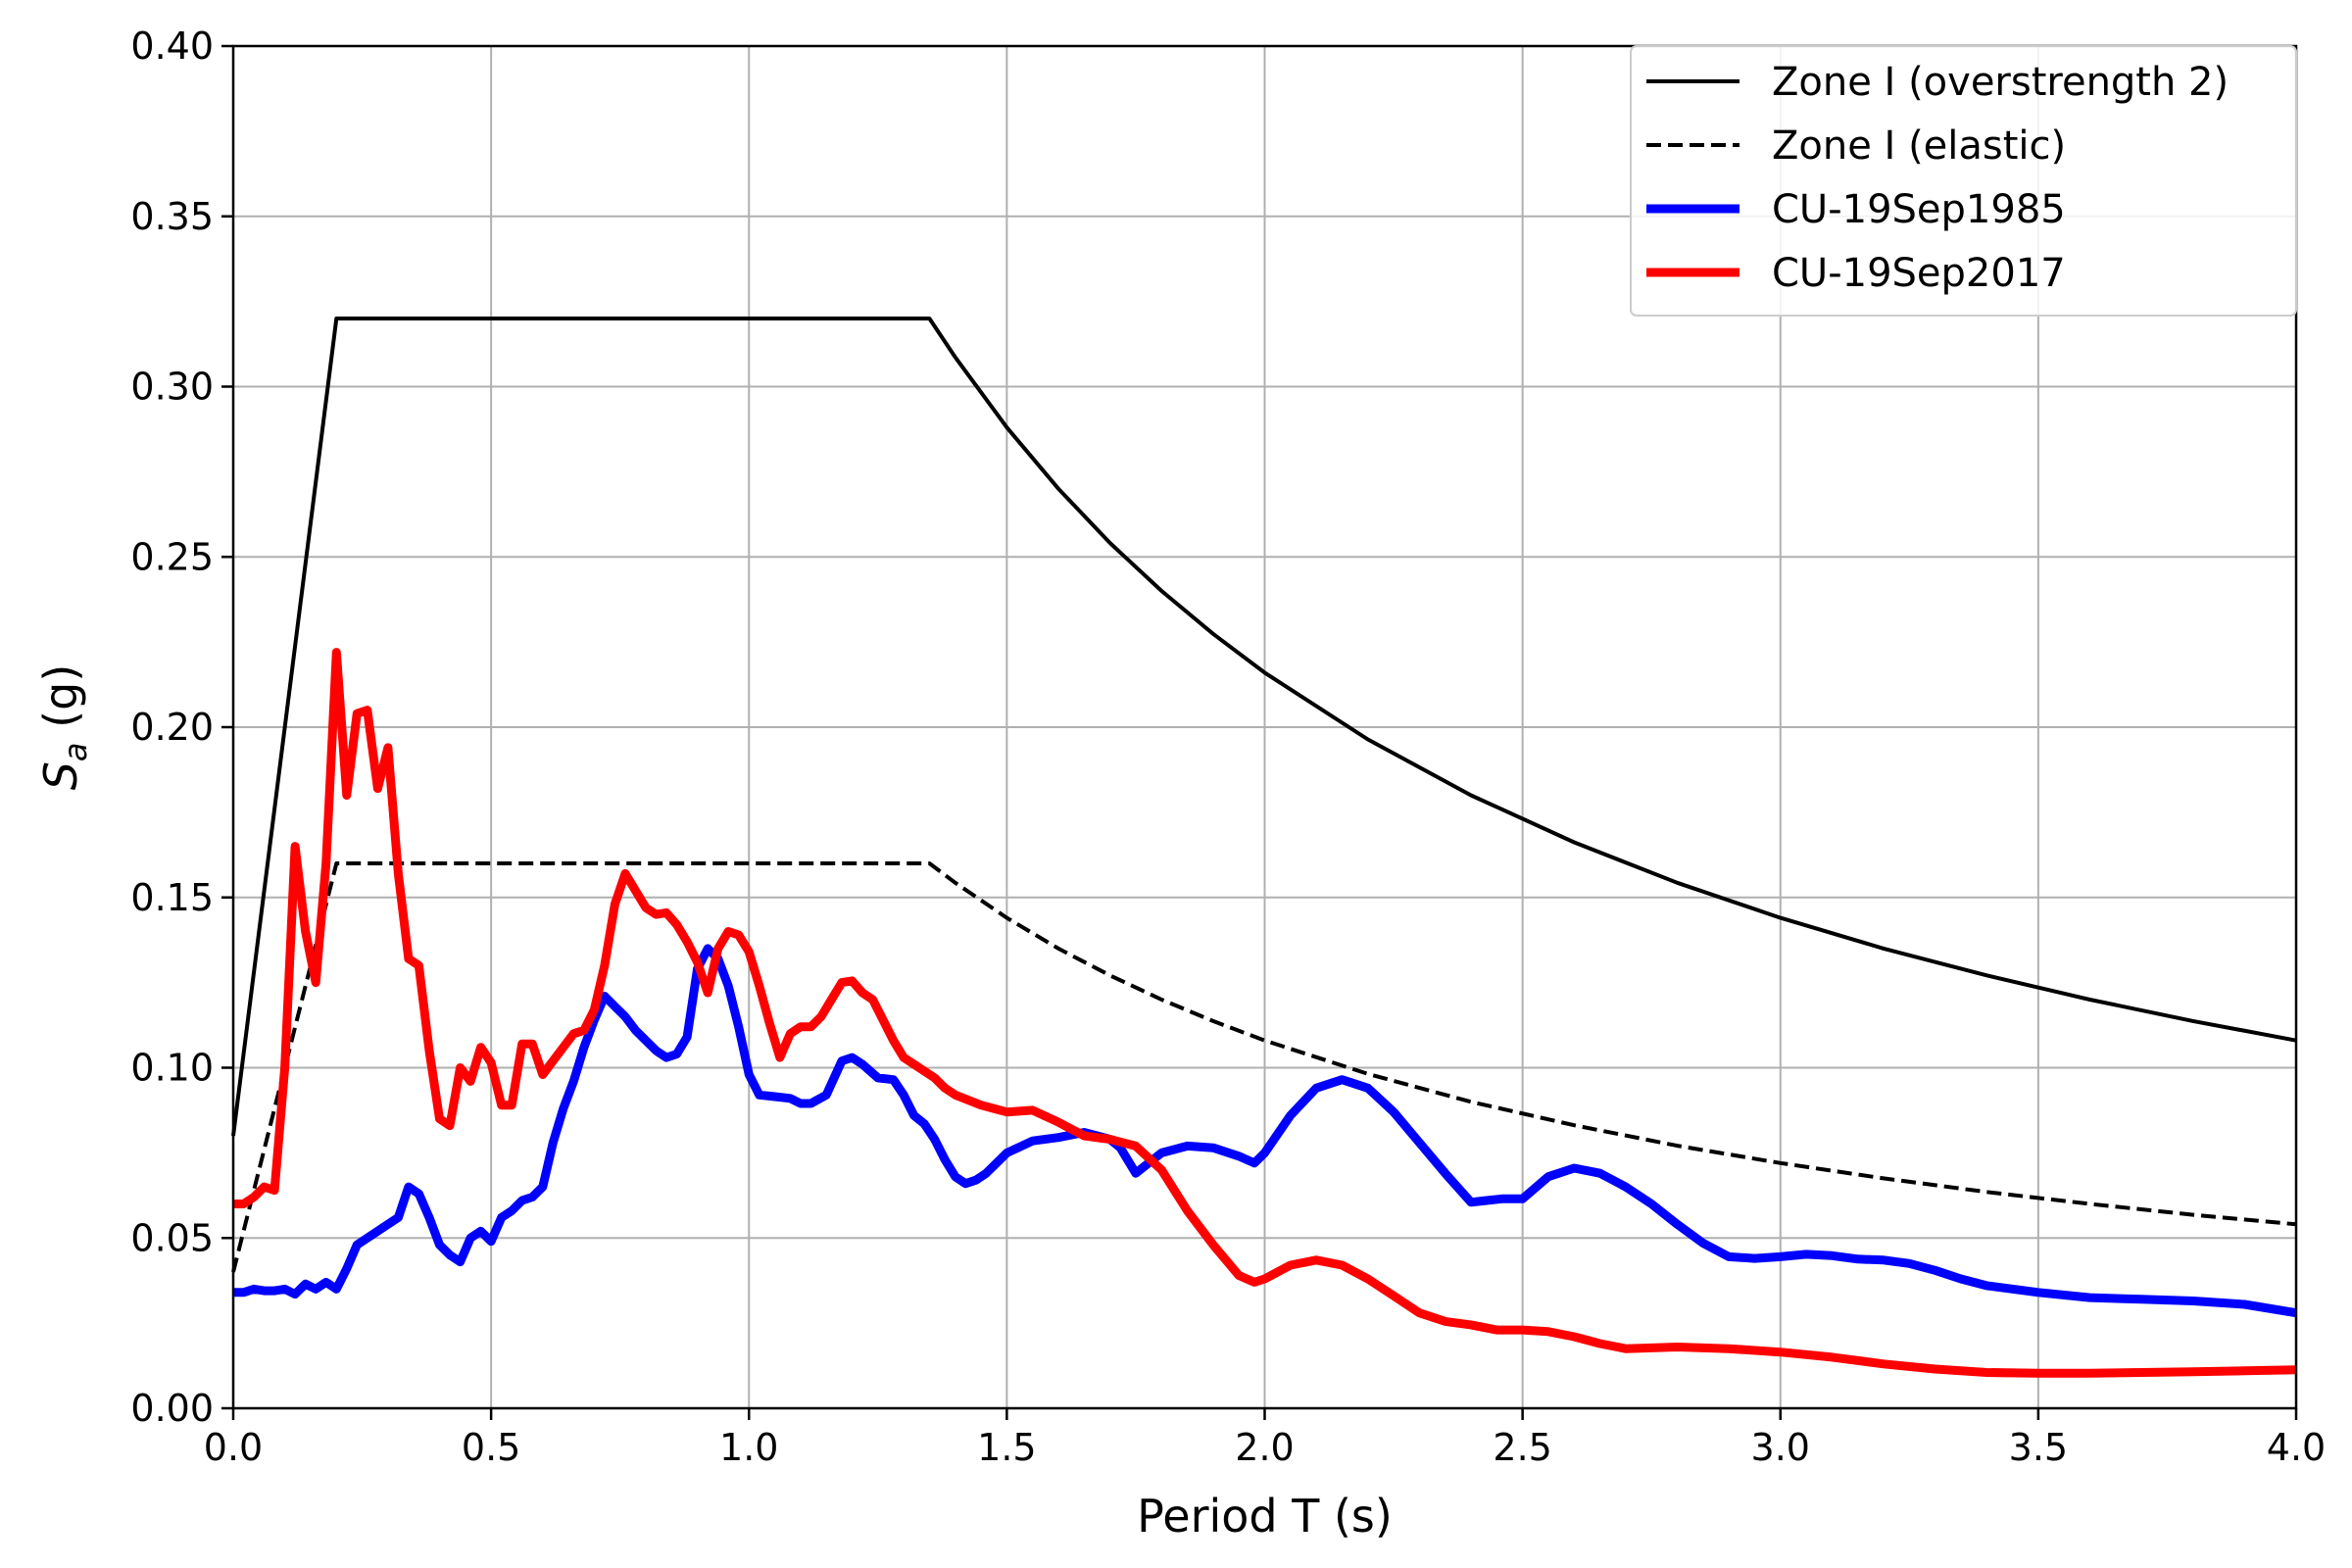 Image resolution: width=2352 pixels, height=1568 pixels. Describe the element at coordinates (172, 727) in the screenshot. I see `y-tick-label-4: 0.20` at that location.